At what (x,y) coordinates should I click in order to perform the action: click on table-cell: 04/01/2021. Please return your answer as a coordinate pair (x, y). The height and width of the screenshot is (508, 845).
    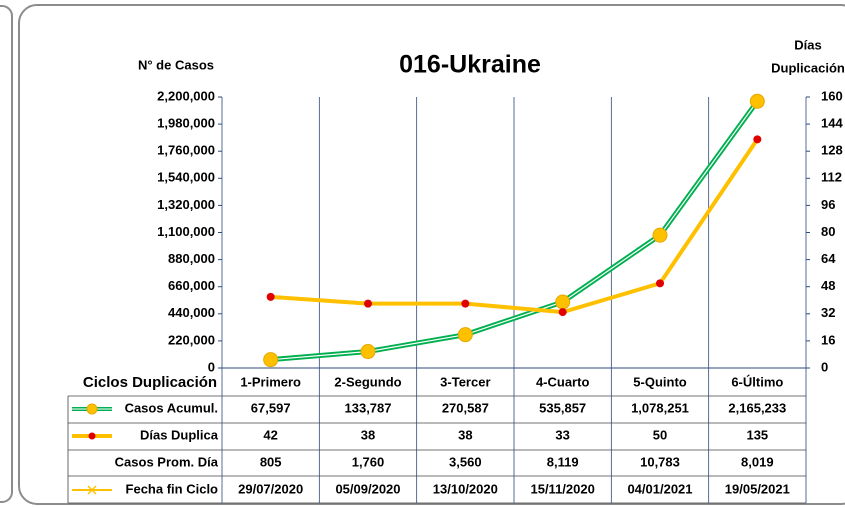
    Looking at the image, I should click on (659, 488).